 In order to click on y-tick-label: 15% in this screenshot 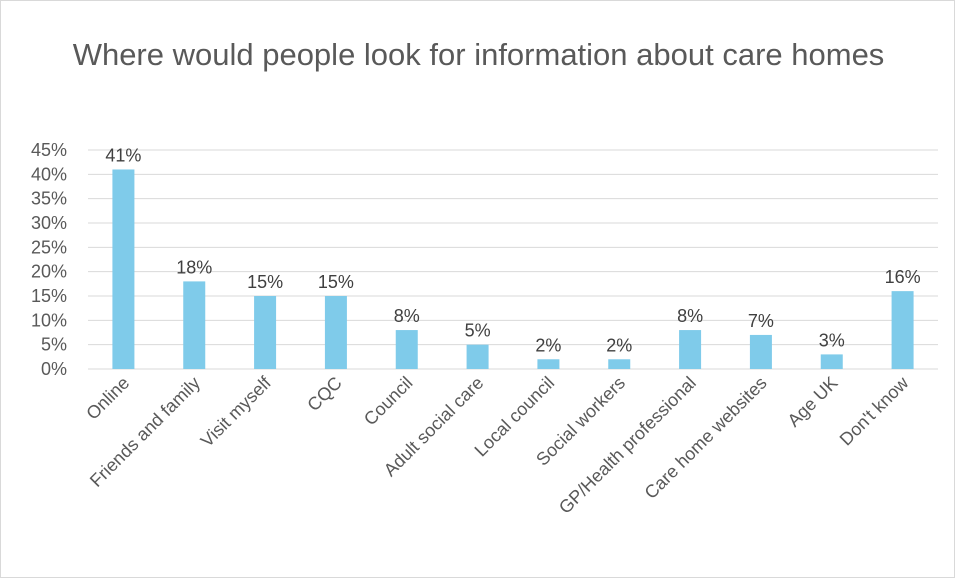, I will do `click(49, 296)`.